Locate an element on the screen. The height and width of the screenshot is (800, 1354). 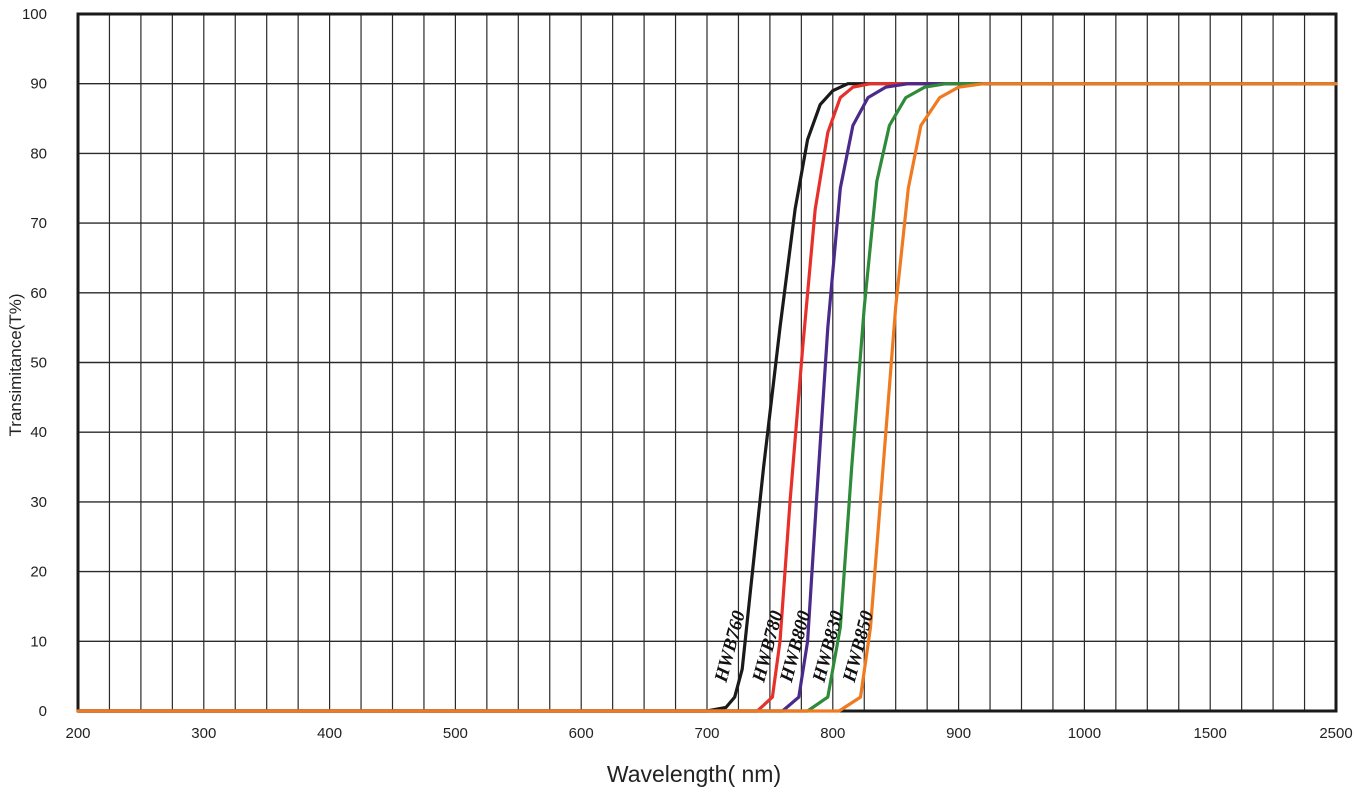
y-tick-label: 60 is located at coordinates (38, 293).